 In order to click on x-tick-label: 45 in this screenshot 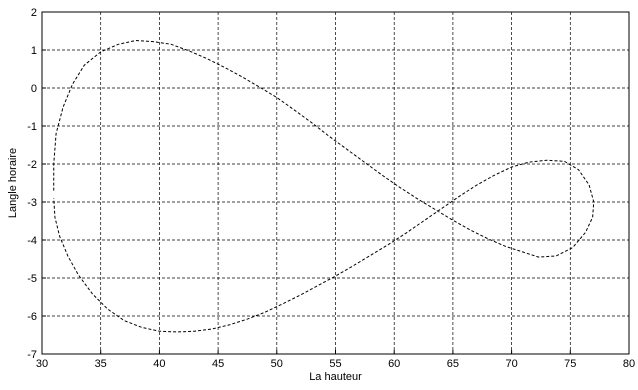, I will do `click(218, 364)`.